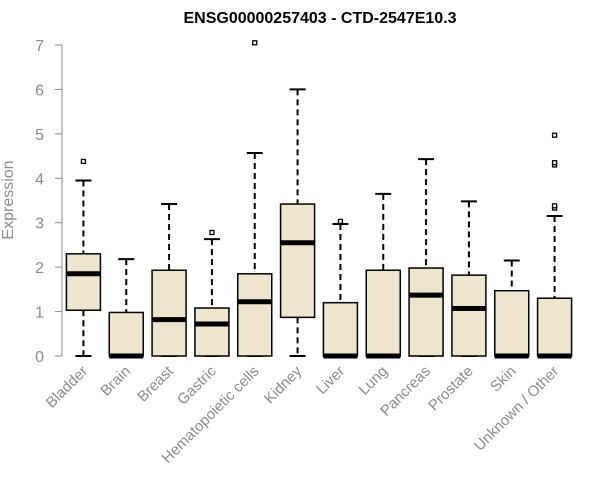 Image resolution: width=600 pixels, height=500 pixels. I want to click on y-tick-label: 1, so click(39, 313).